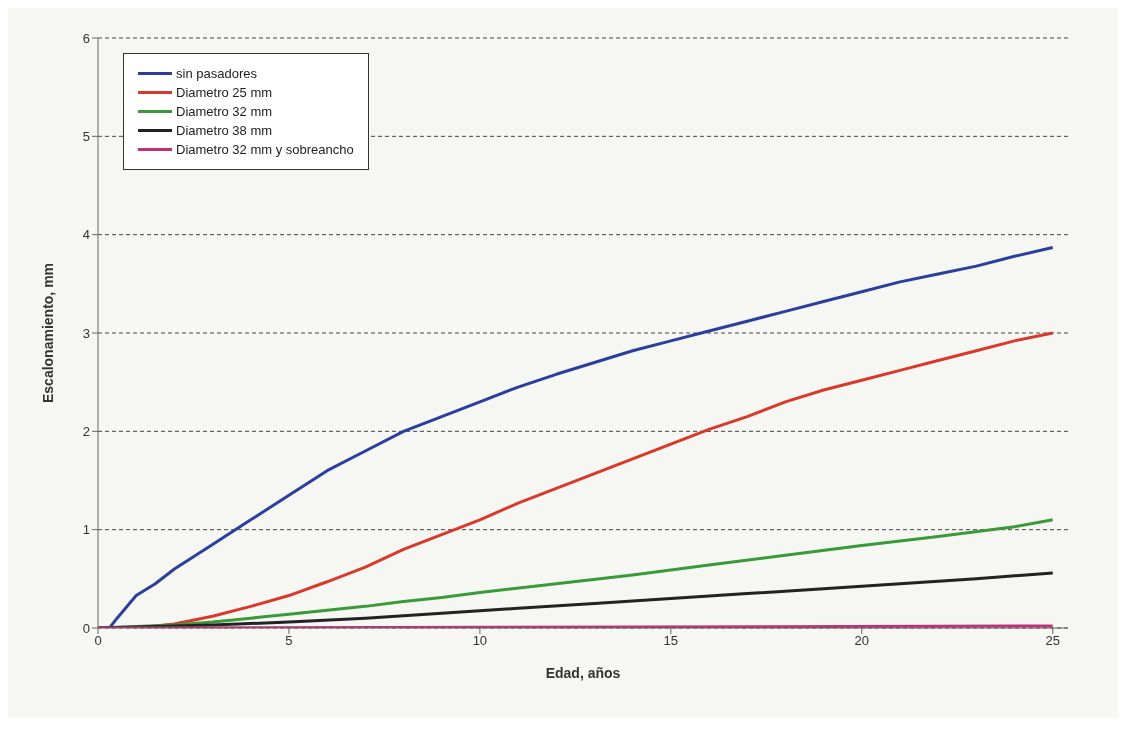 The width and height of the screenshot is (1135, 729). Describe the element at coordinates (224, 111) in the screenshot. I see `legend-label: Diametro 32 mm` at that location.